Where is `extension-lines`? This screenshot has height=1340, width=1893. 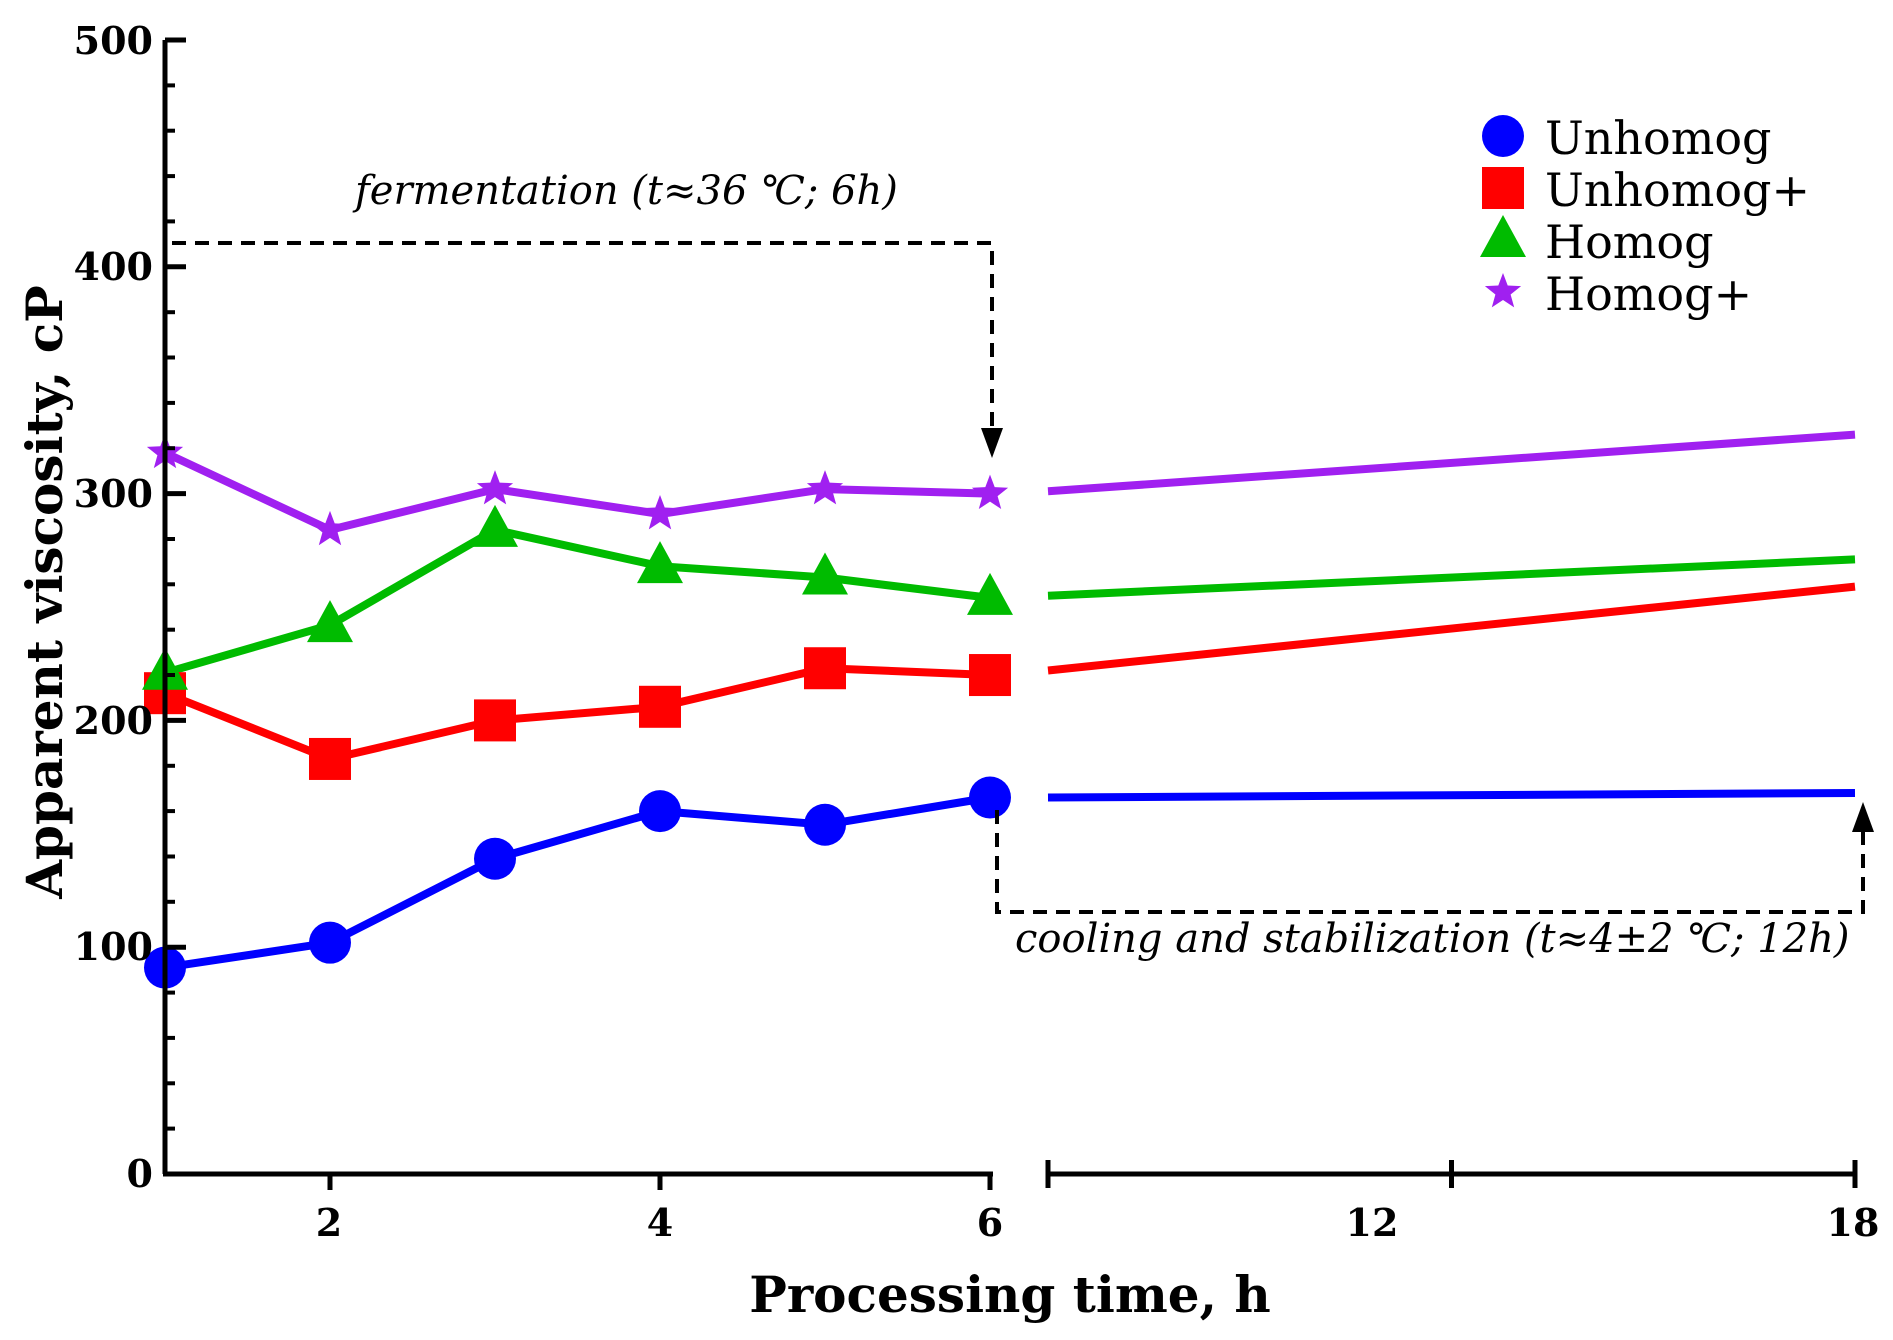 extension-lines is located at coordinates (1451, 616).